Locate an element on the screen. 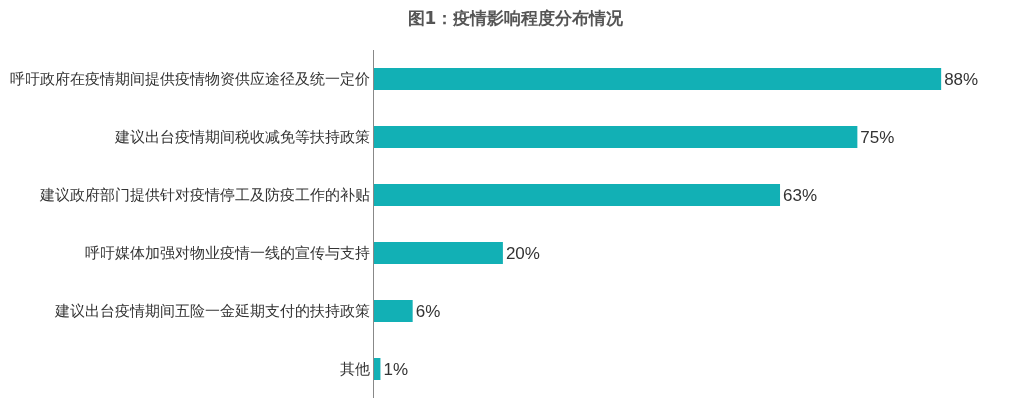  y-tick-label: 建议出台疫情期间五险一金延期支付的扶持政策 is located at coordinates (212, 311).